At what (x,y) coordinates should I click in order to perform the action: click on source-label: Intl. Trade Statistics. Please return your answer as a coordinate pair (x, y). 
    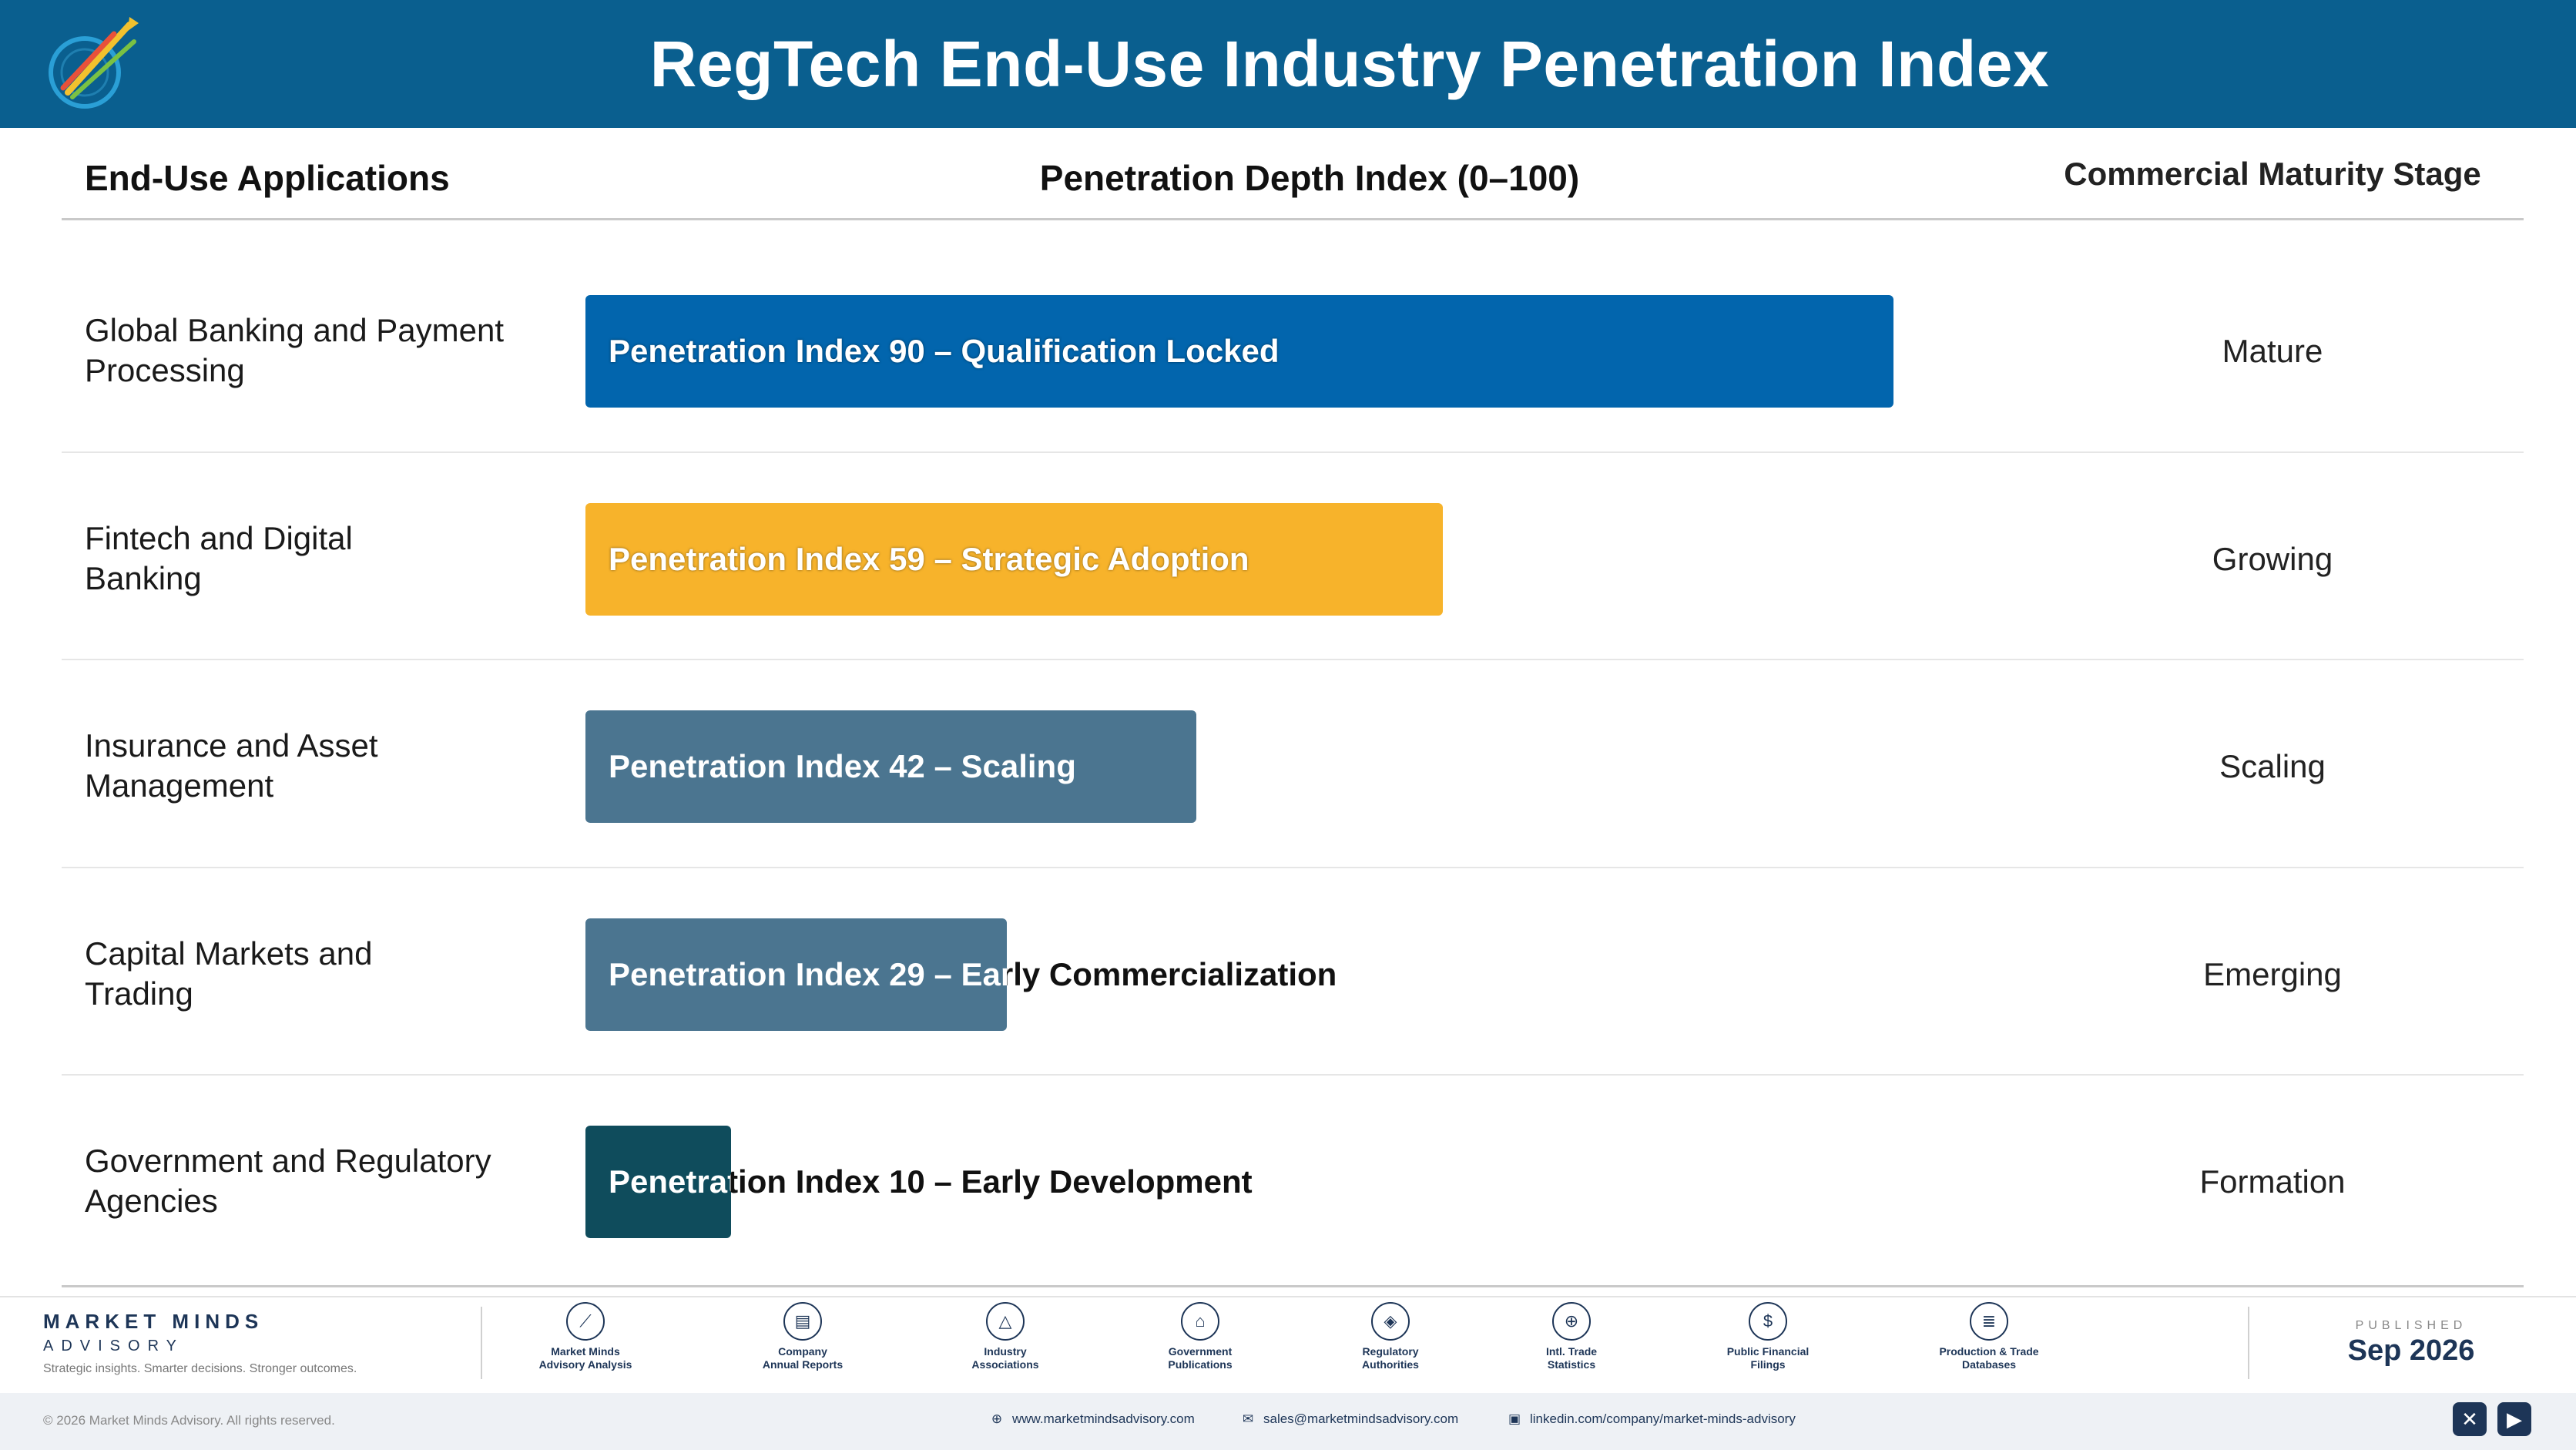
    Looking at the image, I should click on (1571, 1358).